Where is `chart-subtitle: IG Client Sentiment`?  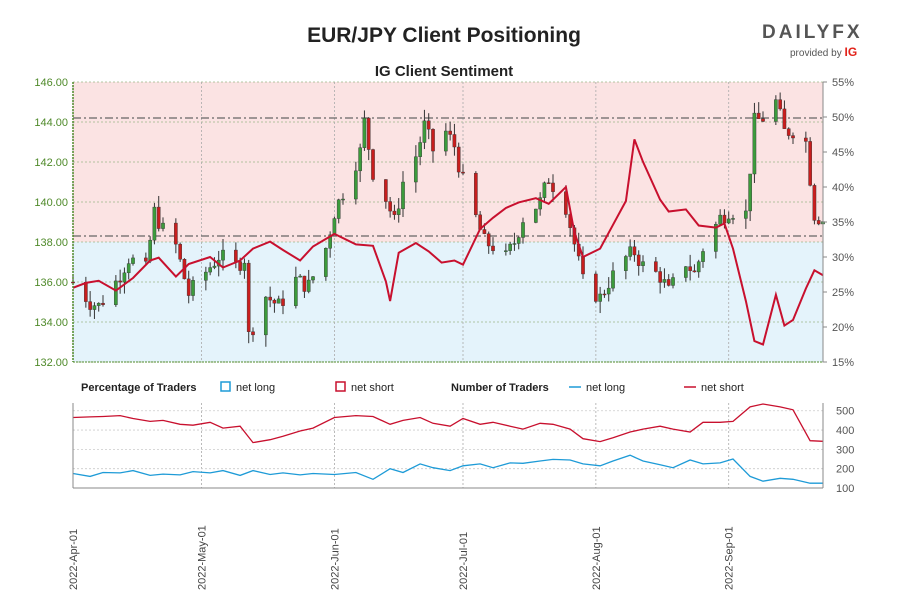
chart-subtitle: IG Client Sentiment is located at coordinates (444, 71).